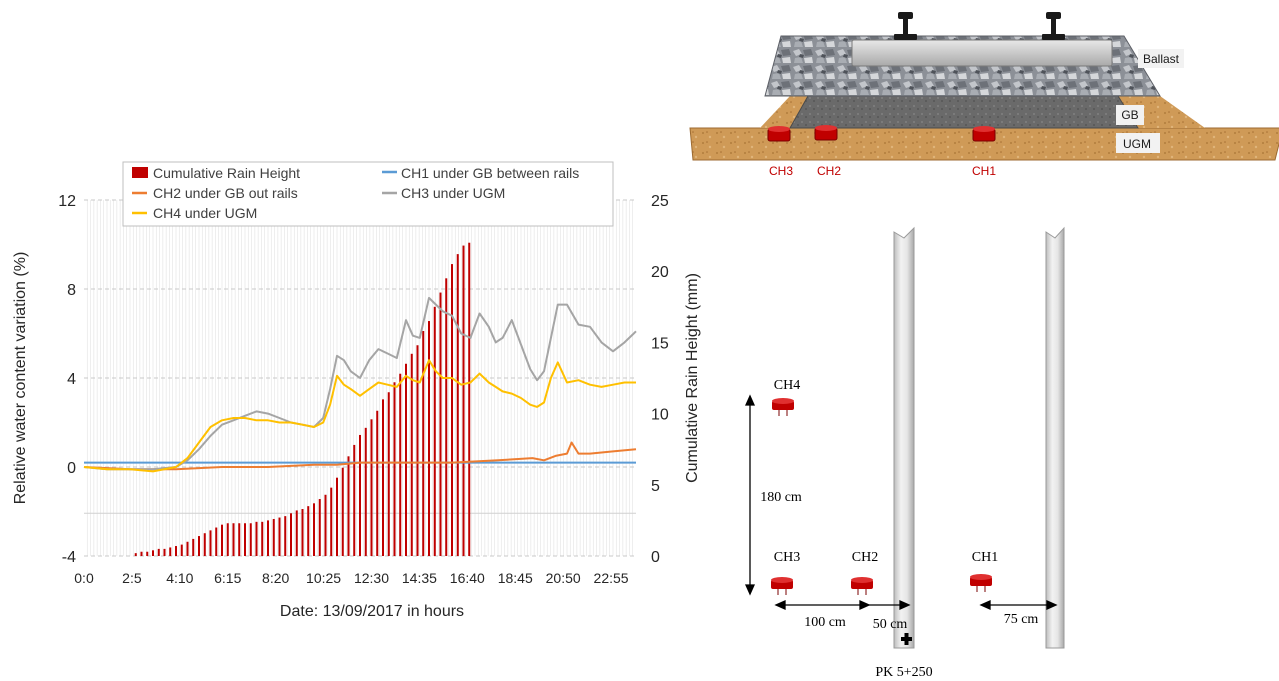 The image size is (1279, 681). Describe the element at coordinates (1137, 144) in the screenshot. I see `ugm-label: UGM` at that location.